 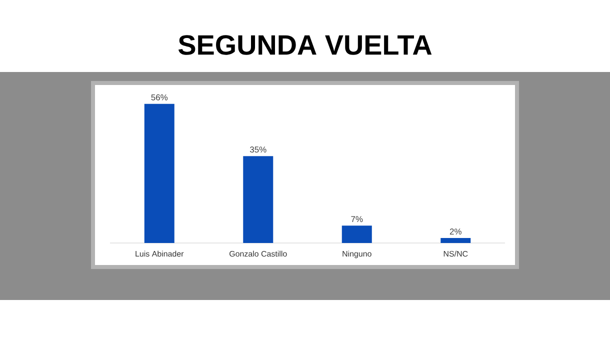 What do you see at coordinates (159, 97) in the screenshot?
I see `data-label: 56%` at bounding box center [159, 97].